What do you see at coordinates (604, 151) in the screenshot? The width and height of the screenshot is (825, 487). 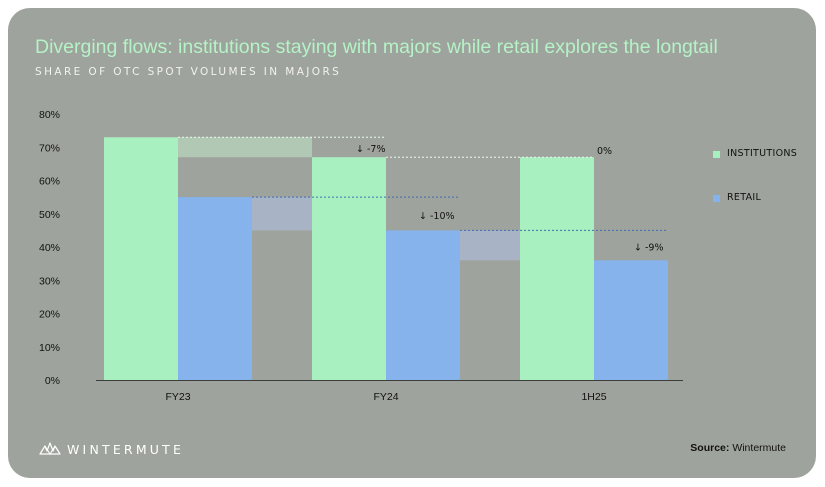 I see `change-annotation: 0%` at bounding box center [604, 151].